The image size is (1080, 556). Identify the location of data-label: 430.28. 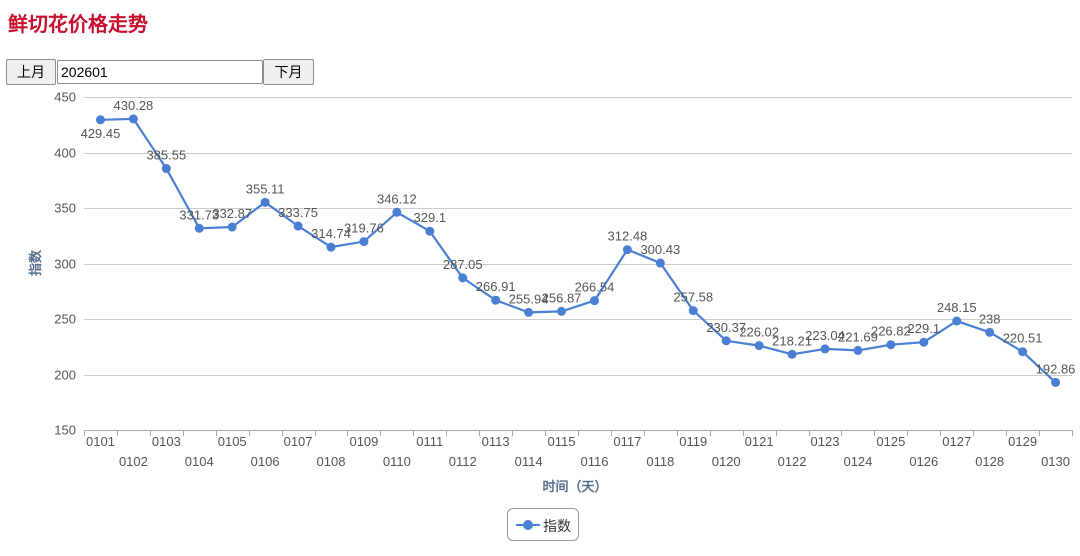
(134, 105).